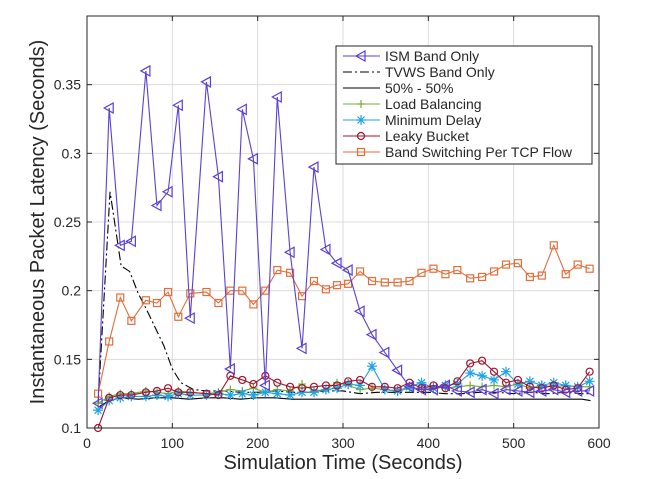 The image size is (664, 479). Describe the element at coordinates (419, 88) in the screenshot. I see `legend-label: 50% - 50%` at that location.